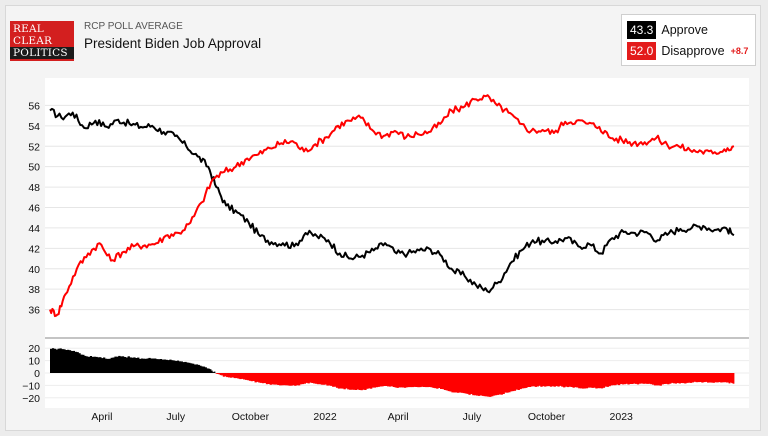  Describe the element at coordinates (251, 417) in the screenshot. I see `x-tick-label: October` at that location.